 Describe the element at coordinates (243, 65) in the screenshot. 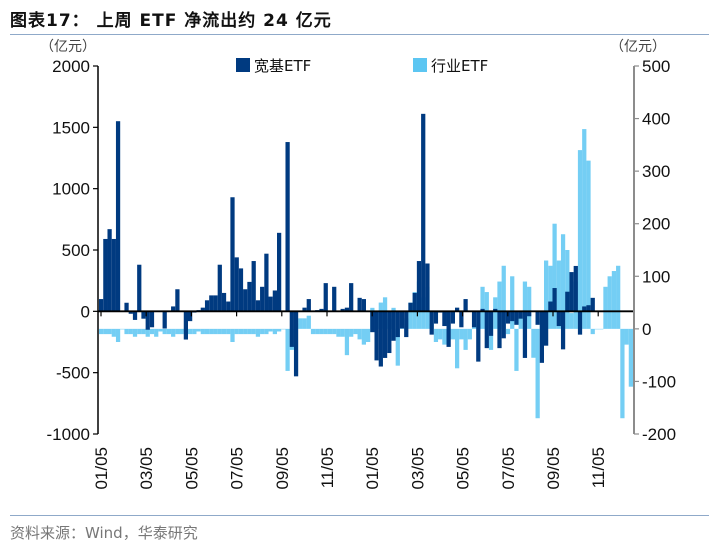

I see `legend-swatch-broad` at that location.